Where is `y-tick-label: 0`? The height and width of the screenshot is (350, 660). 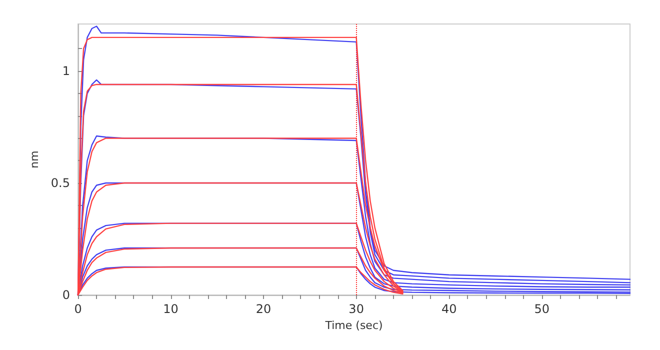 y-tick-label: 0 is located at coordinates (66, 295).